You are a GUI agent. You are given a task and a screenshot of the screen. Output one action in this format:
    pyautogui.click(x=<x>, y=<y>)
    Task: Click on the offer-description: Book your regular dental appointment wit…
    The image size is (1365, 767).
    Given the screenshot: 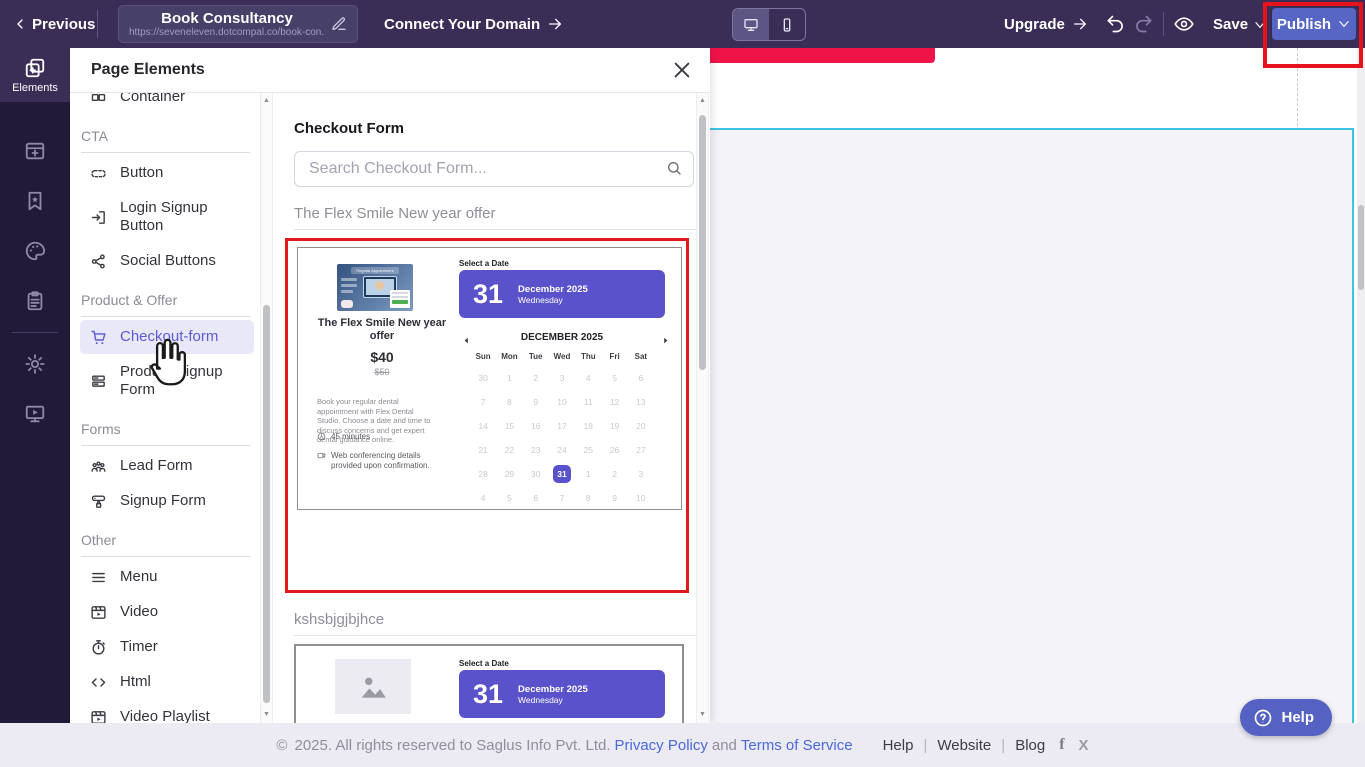 What is the action you would take?
    pyautogui.click(x=374, y=420)
    